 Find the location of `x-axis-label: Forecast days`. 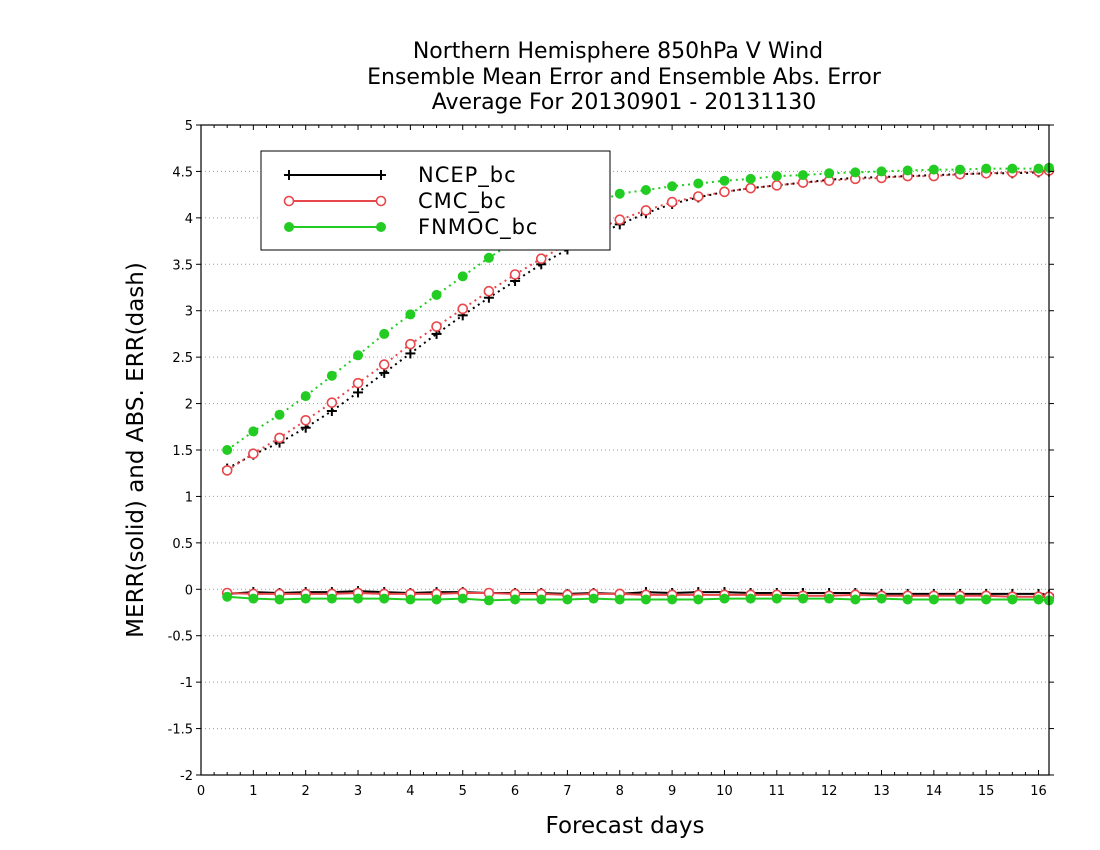

x-axis-label: Forecast days is located at coordinates (625, 826).